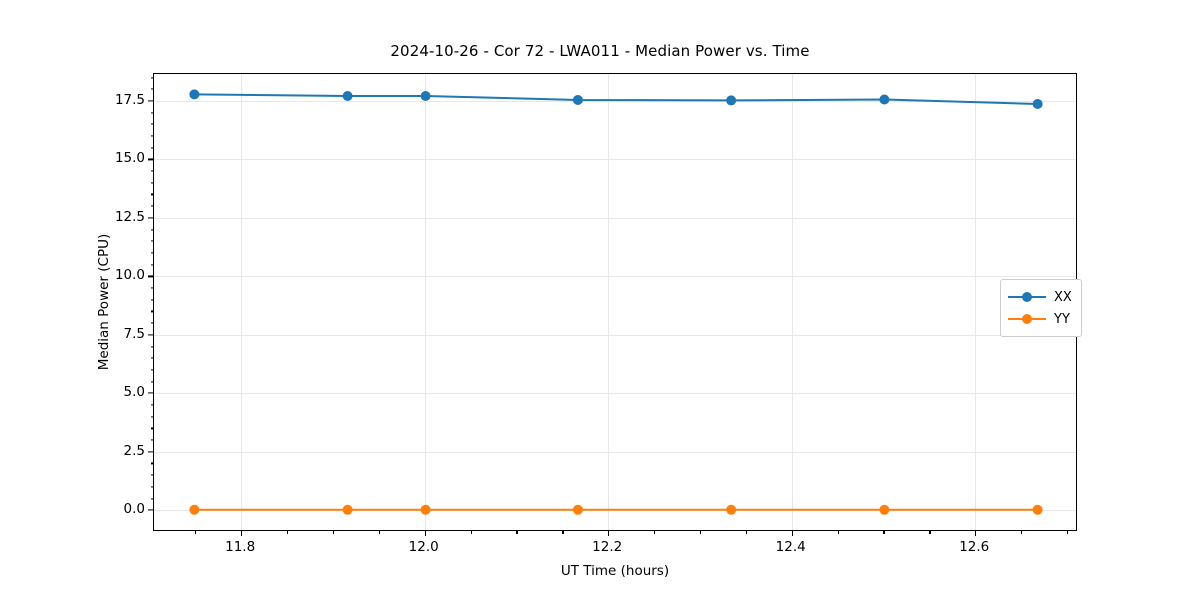  What do you see at coordinates (129, 216) in the screenshot?
I see `y-tick-label: 12.5` at bounding box center [129, 216].